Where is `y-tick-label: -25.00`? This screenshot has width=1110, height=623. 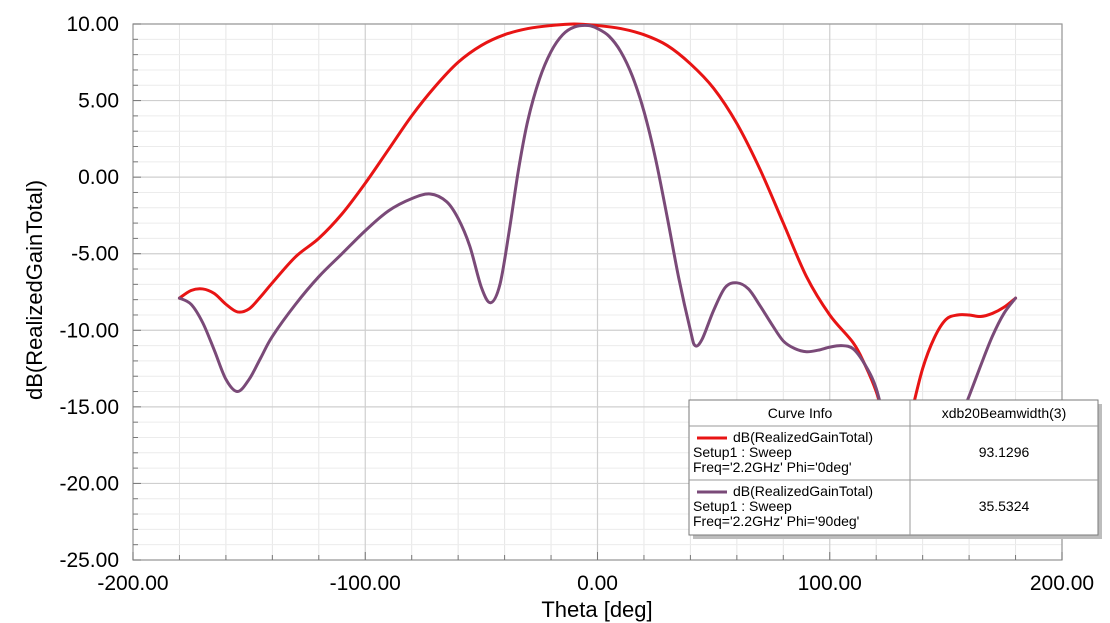
y-tick-label: -25.00 is located at coordinates (89, 560).